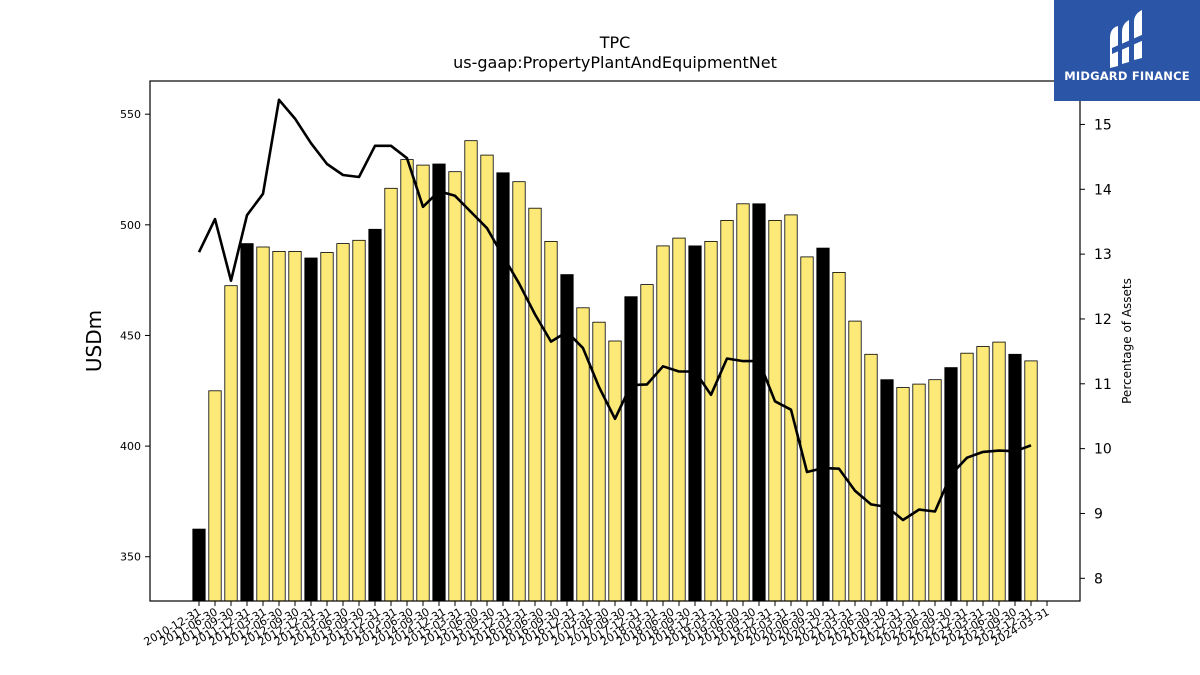 The width and height of the screenshot is (1200, 675). What do you see at coordinates (1098, 514) in the screenshot?
I see `y2-tick-label: 9` at bounding box center [1098, 514].